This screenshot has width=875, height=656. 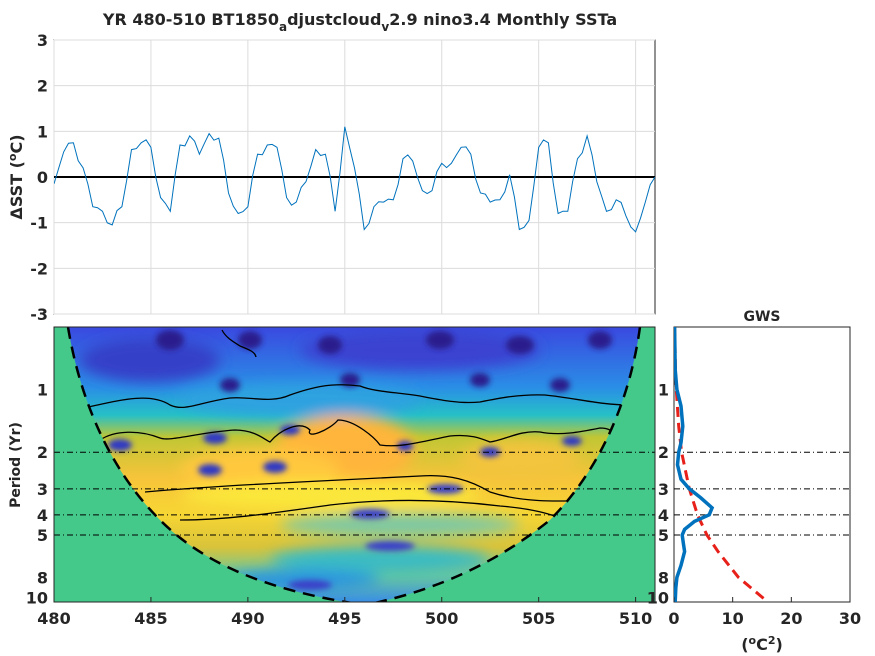 What do you see at coordinates (673, 618) in the screenshot?
I see `gws-xtick-label: 0` at bounding box center [673, 618].